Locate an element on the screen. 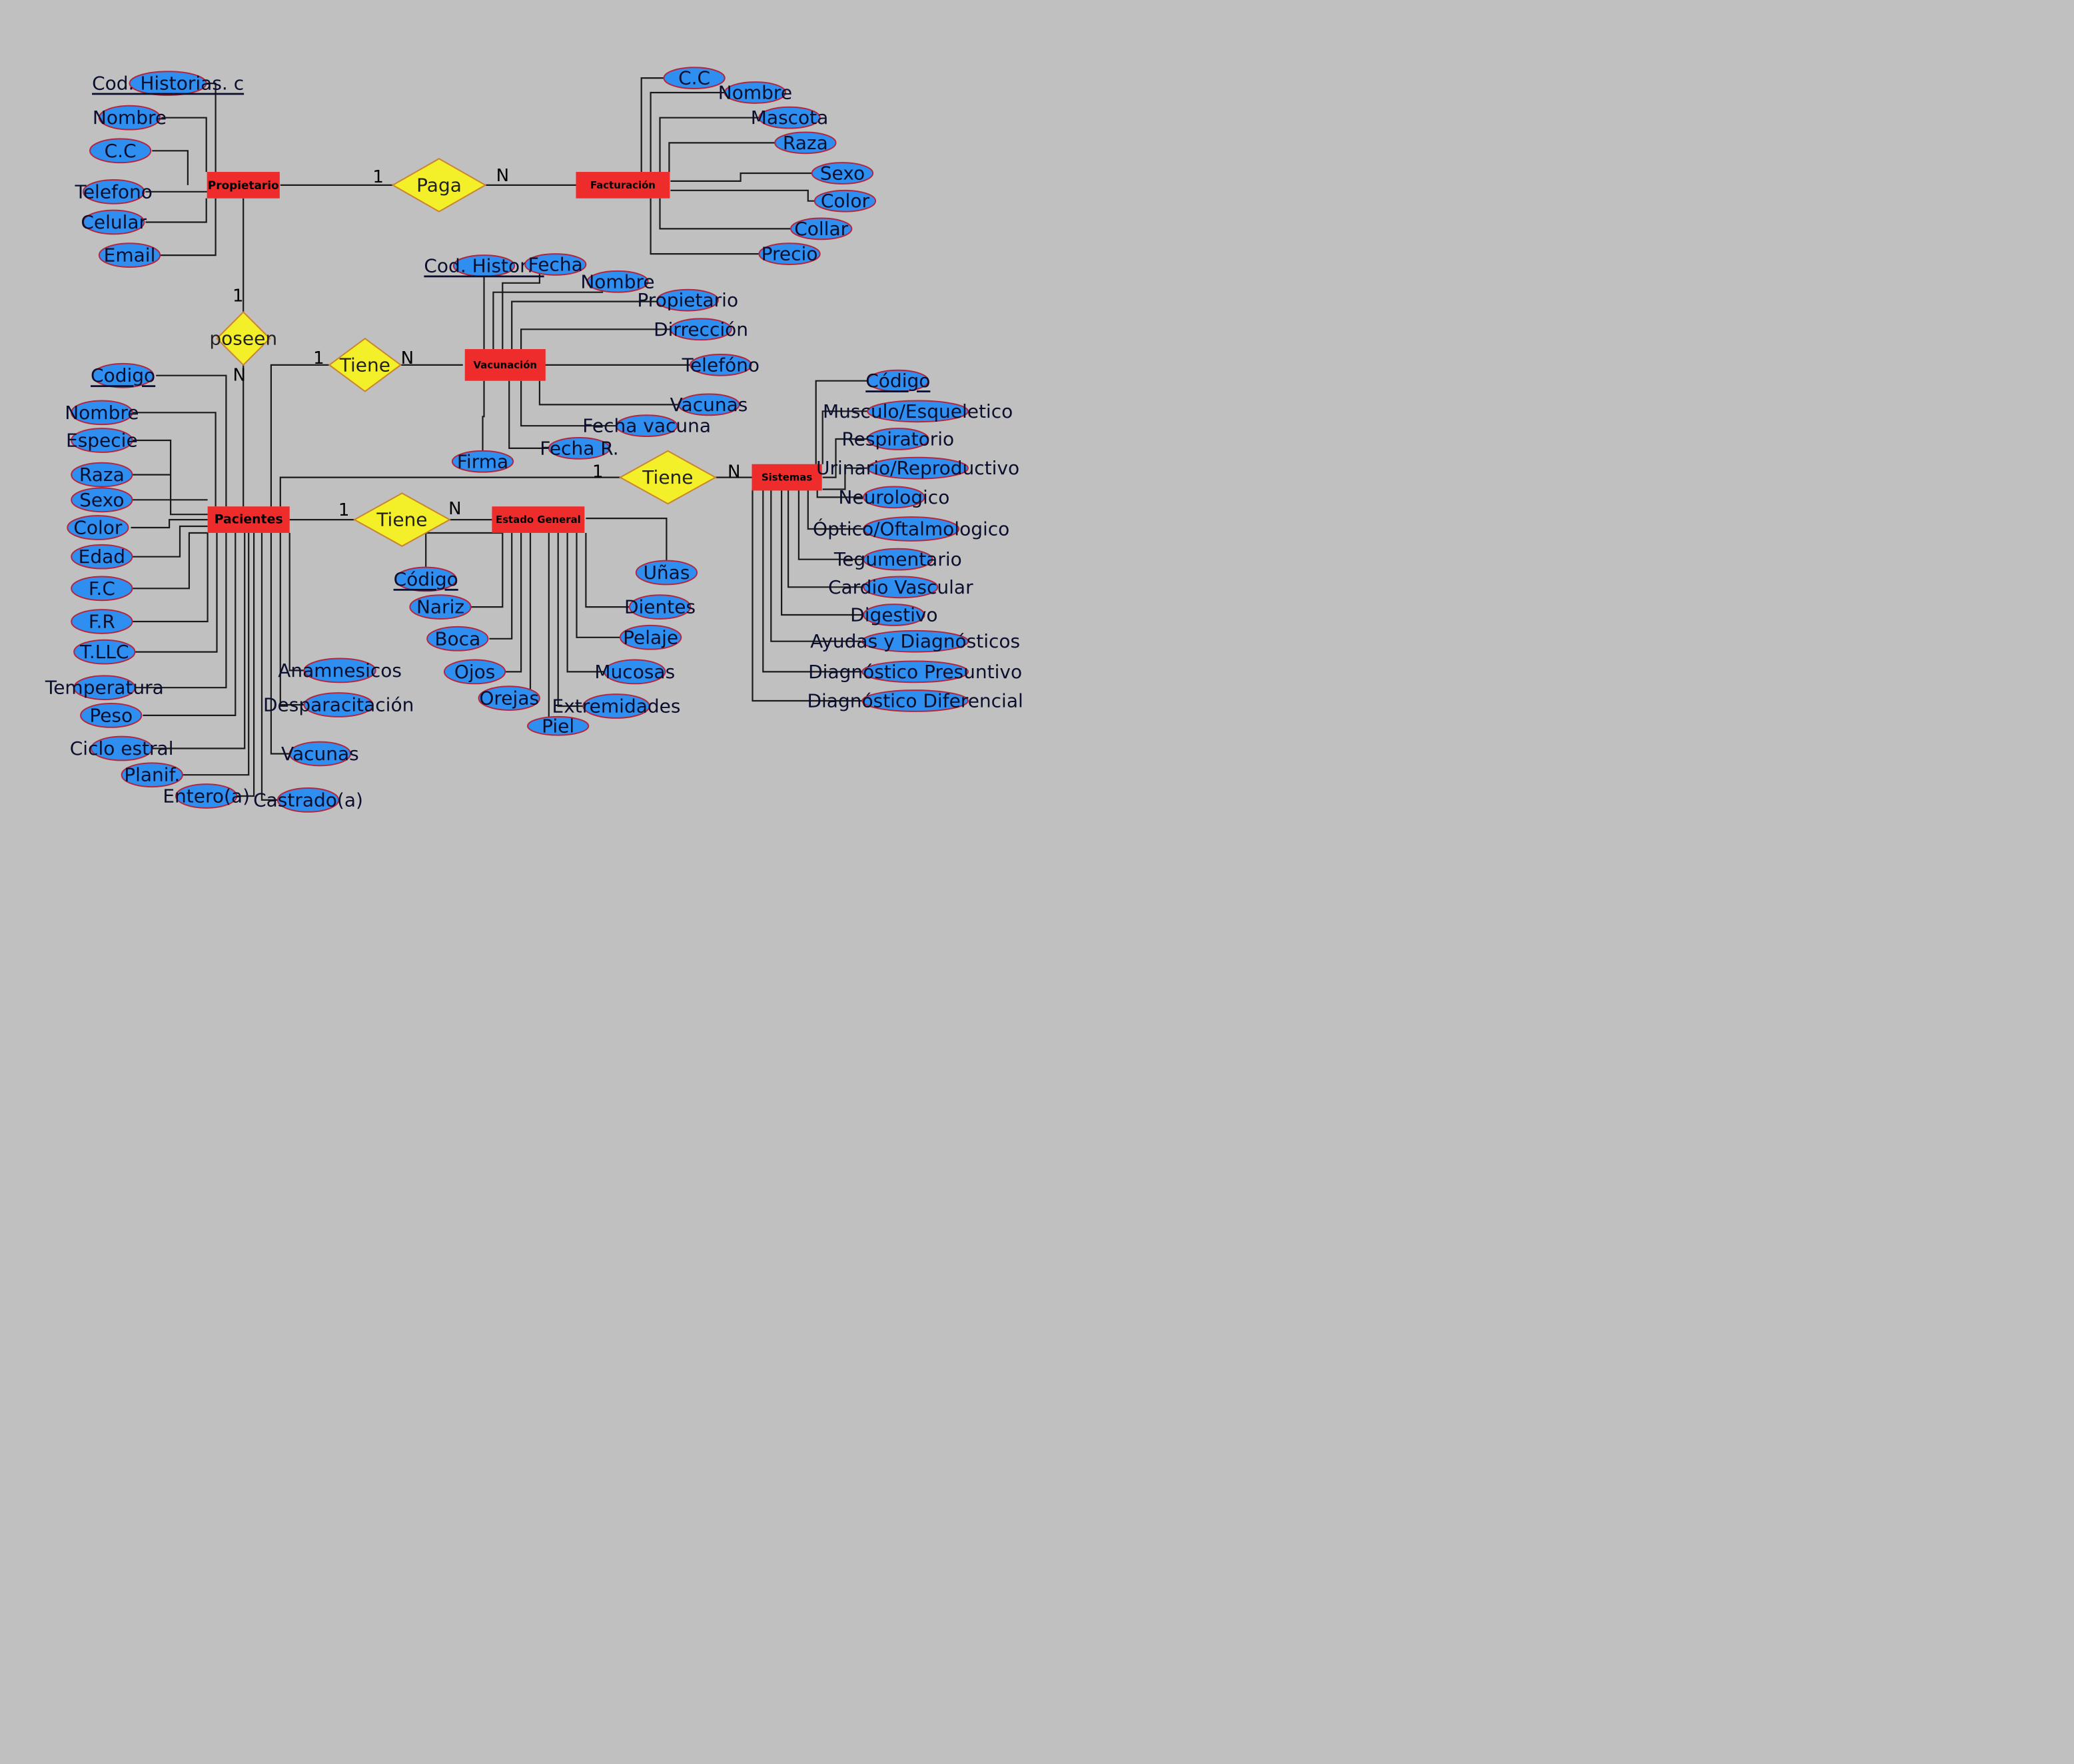 This screenshot has height=1764, width=2074. attribute-vacunacion-propietario: Propietario is located at coordinates (687, 300).